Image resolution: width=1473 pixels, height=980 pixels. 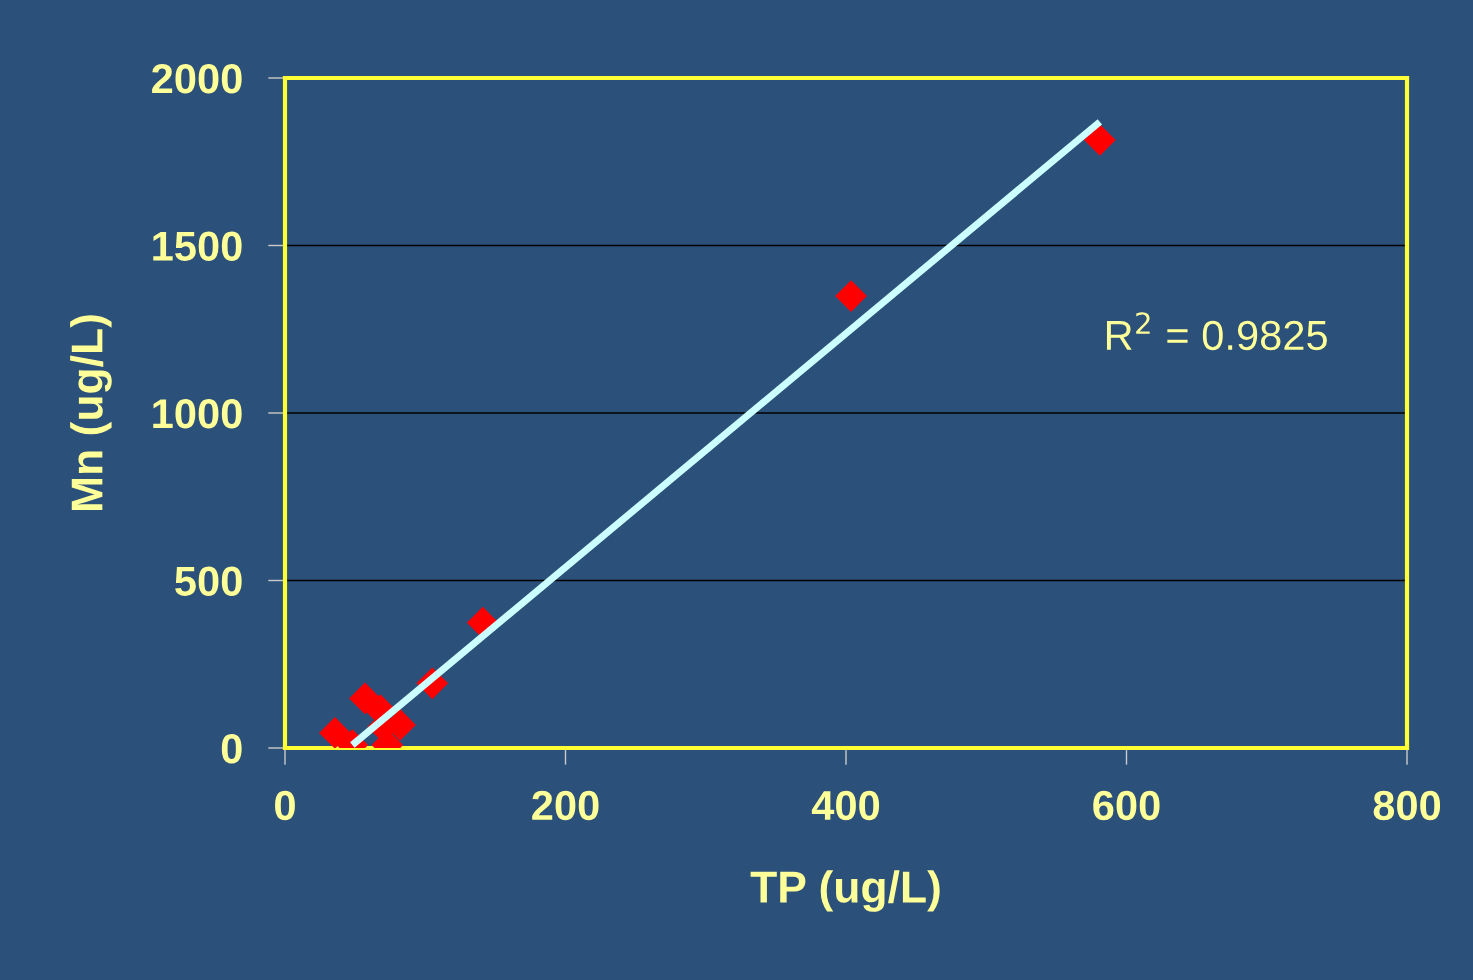 I want to click on x-tick-label: 0, so click(x=285, y=805).